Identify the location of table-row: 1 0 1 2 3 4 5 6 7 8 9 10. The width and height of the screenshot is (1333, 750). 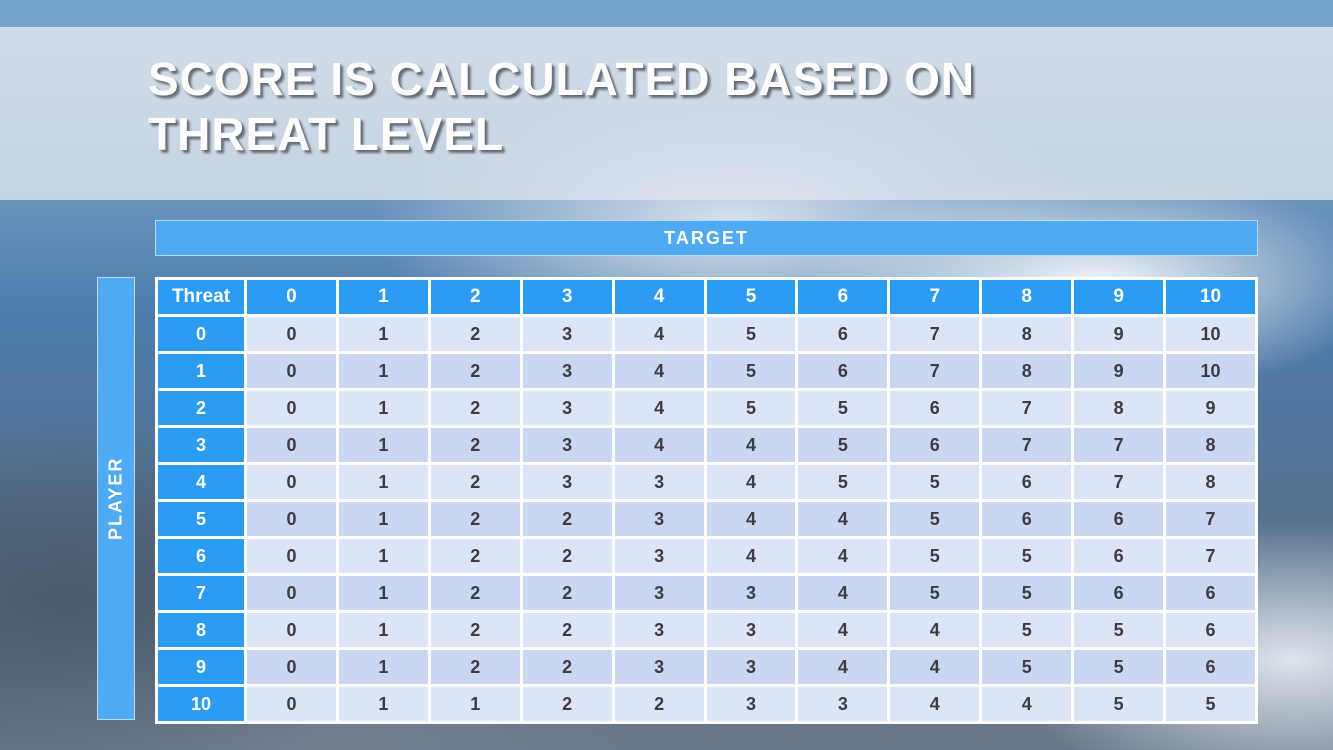
(706, 371).